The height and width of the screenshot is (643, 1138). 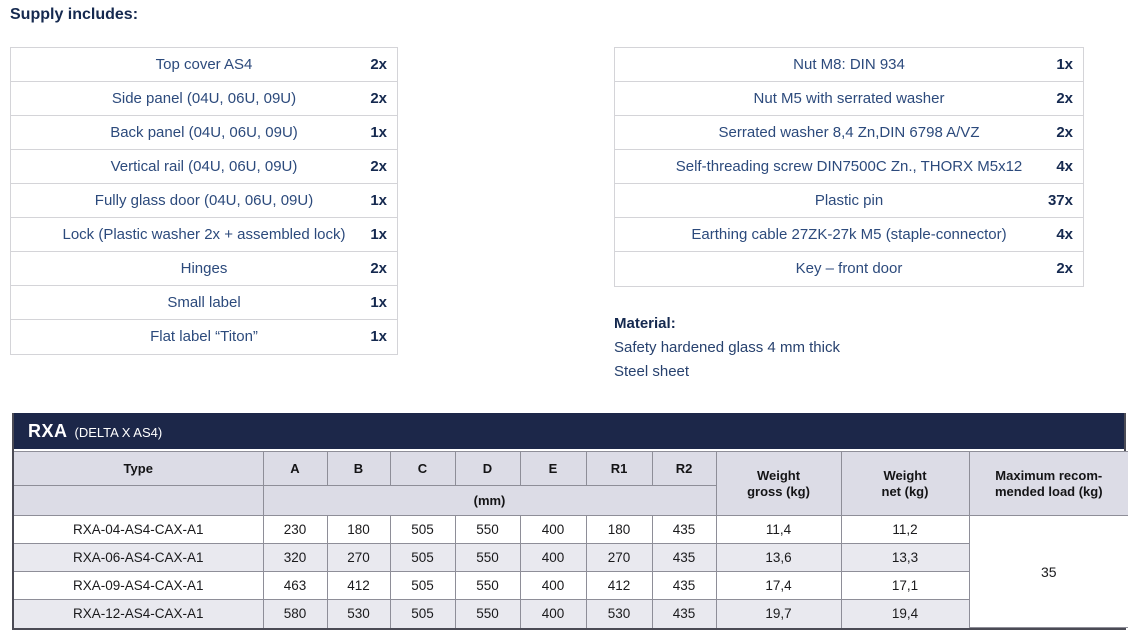 What do you see at coordinates (652, 371) in the screenshot?
I see `material-line: Steel sheet` at bounding box center [652, 371].